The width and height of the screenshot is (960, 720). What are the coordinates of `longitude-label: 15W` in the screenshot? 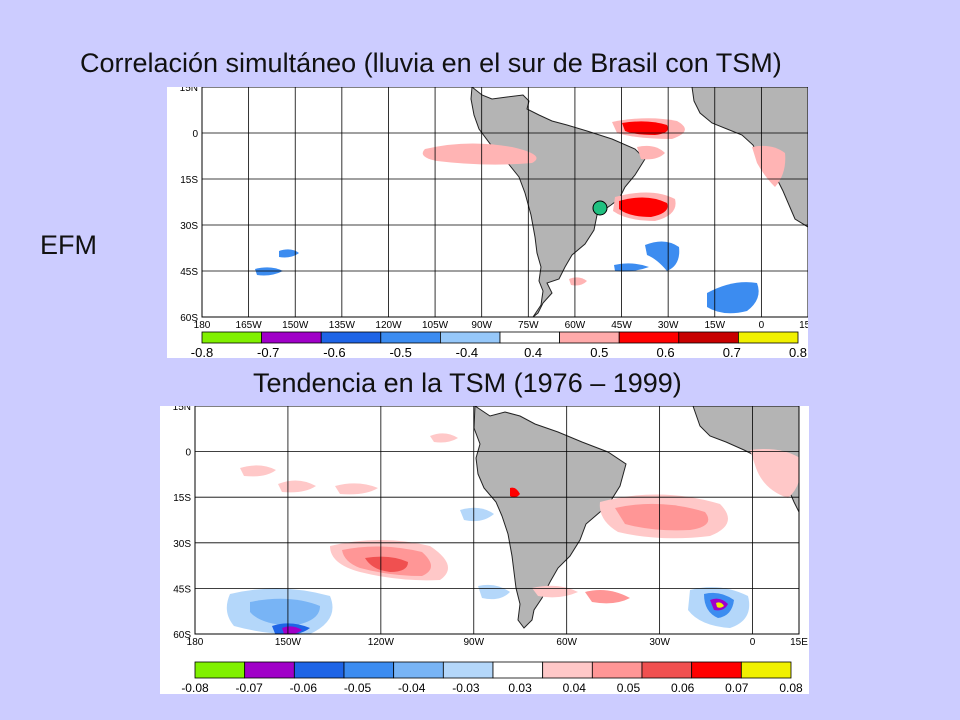 It's located at (714, 325).